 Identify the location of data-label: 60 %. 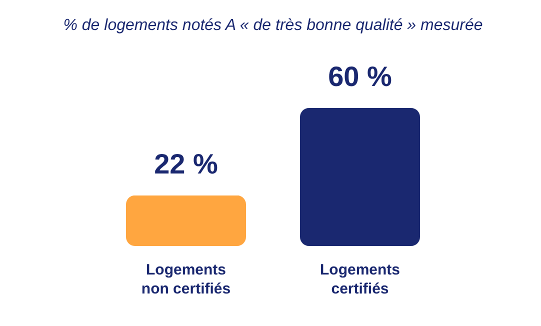
(360, 76).